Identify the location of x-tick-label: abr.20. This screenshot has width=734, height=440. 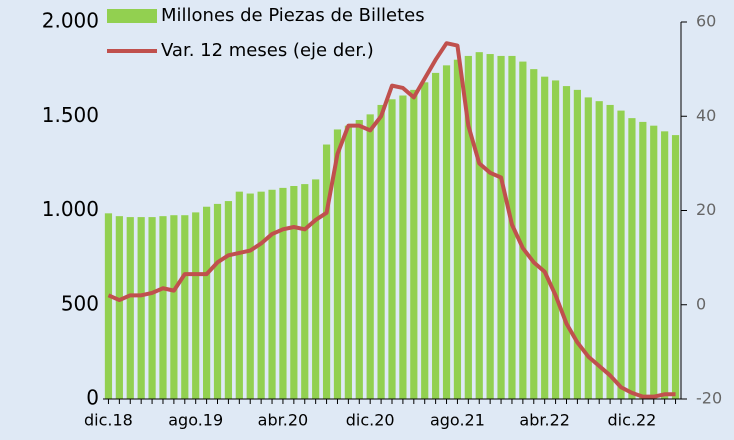
(283, 420).